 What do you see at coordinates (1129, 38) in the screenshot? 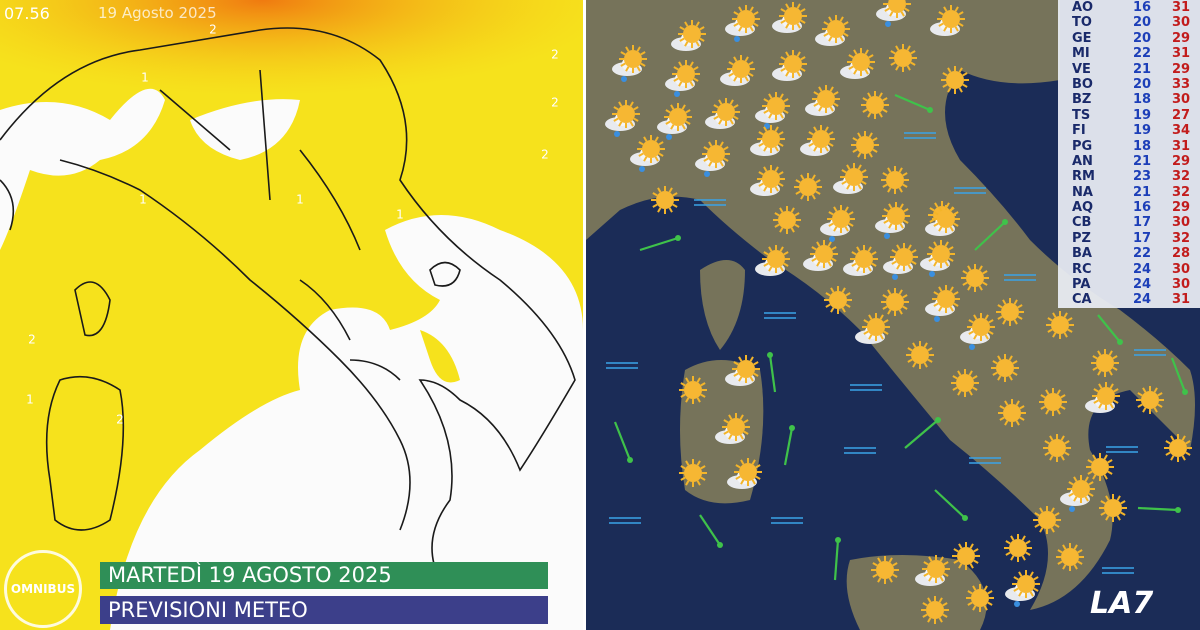
I see `table-row: GE 20 29` at bounding box center [1129, 38].